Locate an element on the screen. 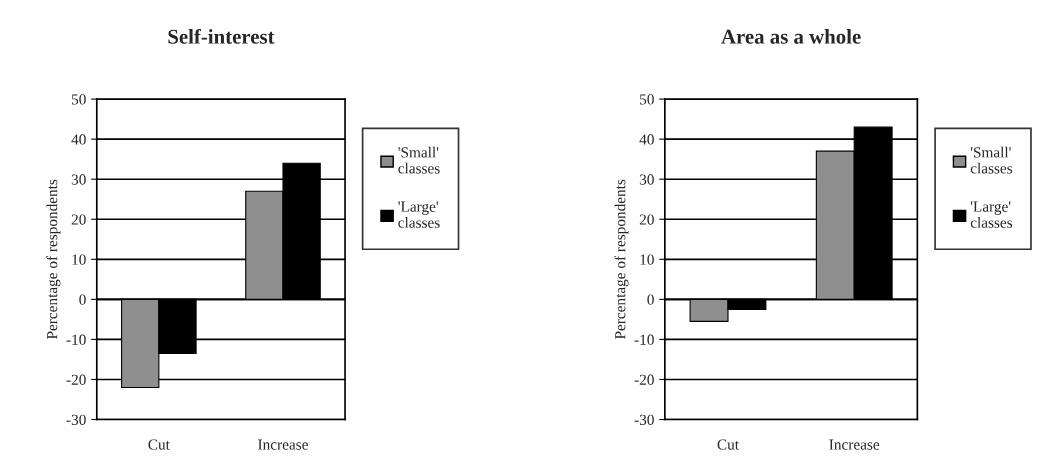  chart-title: Self-interest is located at coordinates (221, 36).